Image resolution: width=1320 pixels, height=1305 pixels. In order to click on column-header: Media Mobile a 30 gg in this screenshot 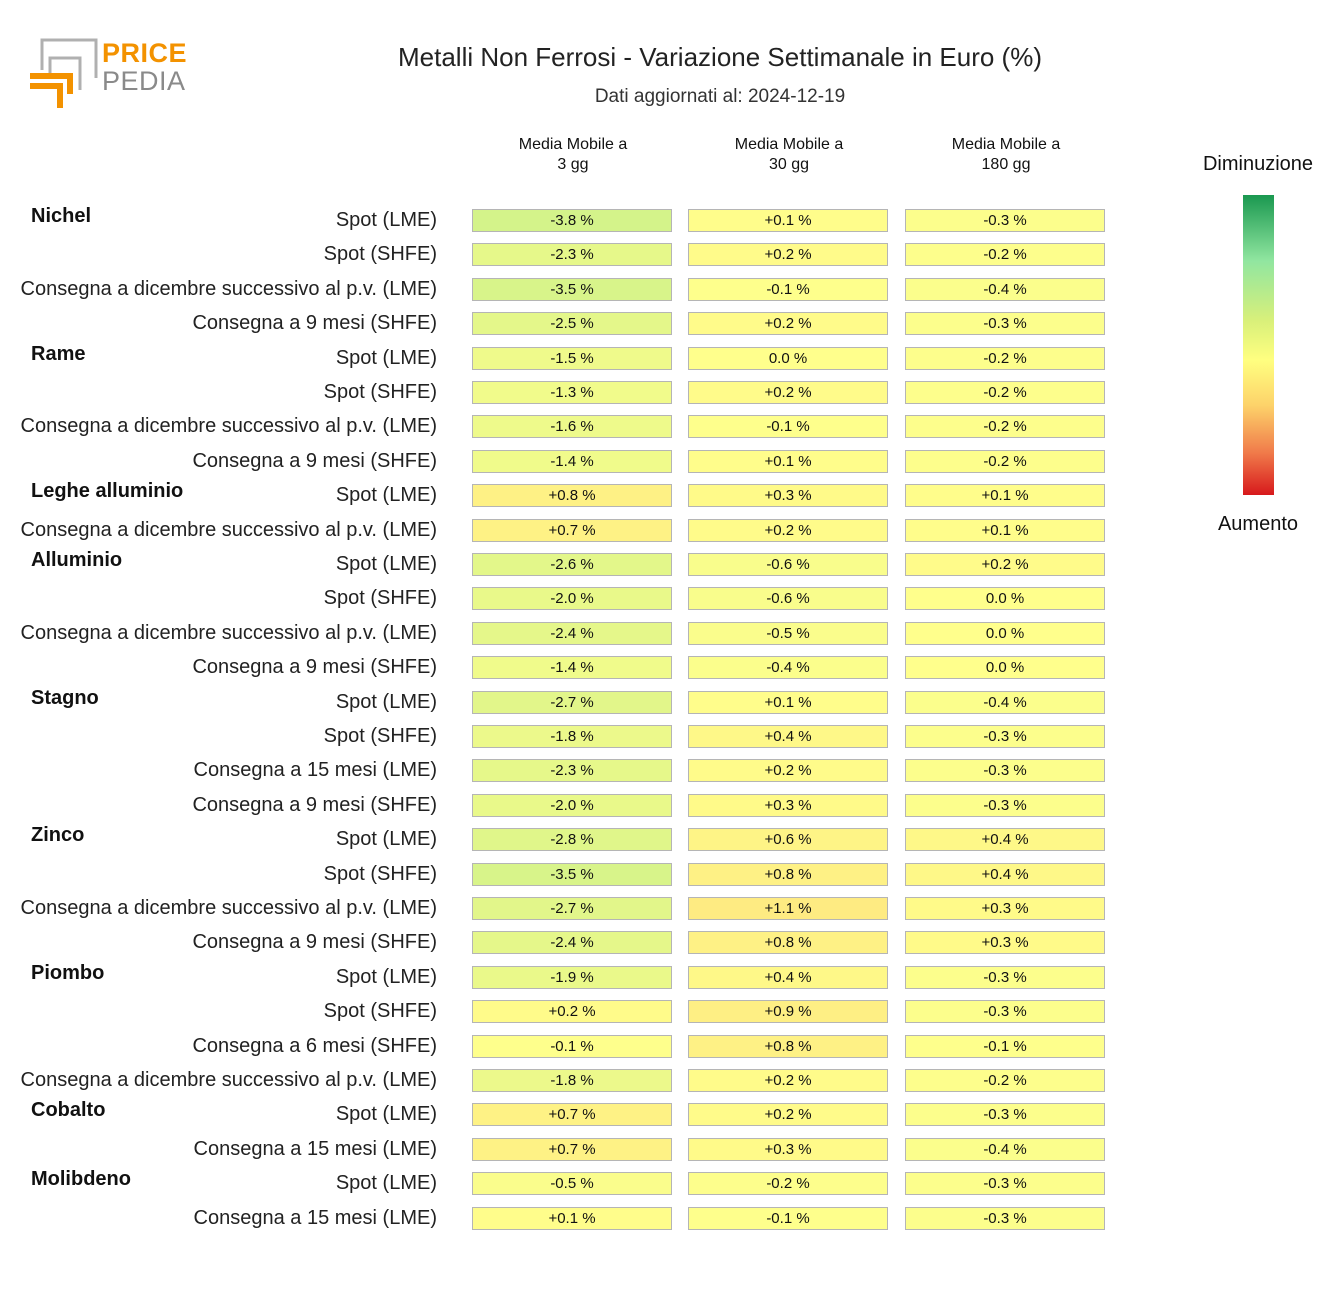, I will do `click(789, 155)`.